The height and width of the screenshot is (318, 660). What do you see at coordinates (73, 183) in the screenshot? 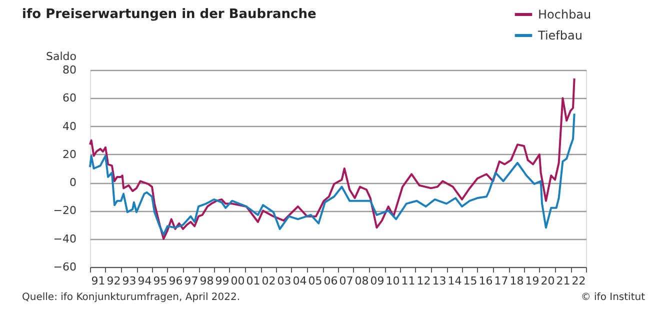
I see `y-tick-label: 0` at bounding box center [73, 183].